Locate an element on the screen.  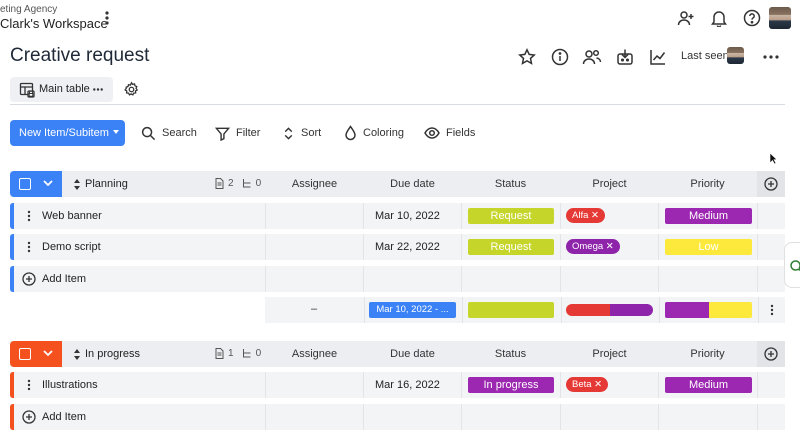
divider is located at coordinates (561, 310).